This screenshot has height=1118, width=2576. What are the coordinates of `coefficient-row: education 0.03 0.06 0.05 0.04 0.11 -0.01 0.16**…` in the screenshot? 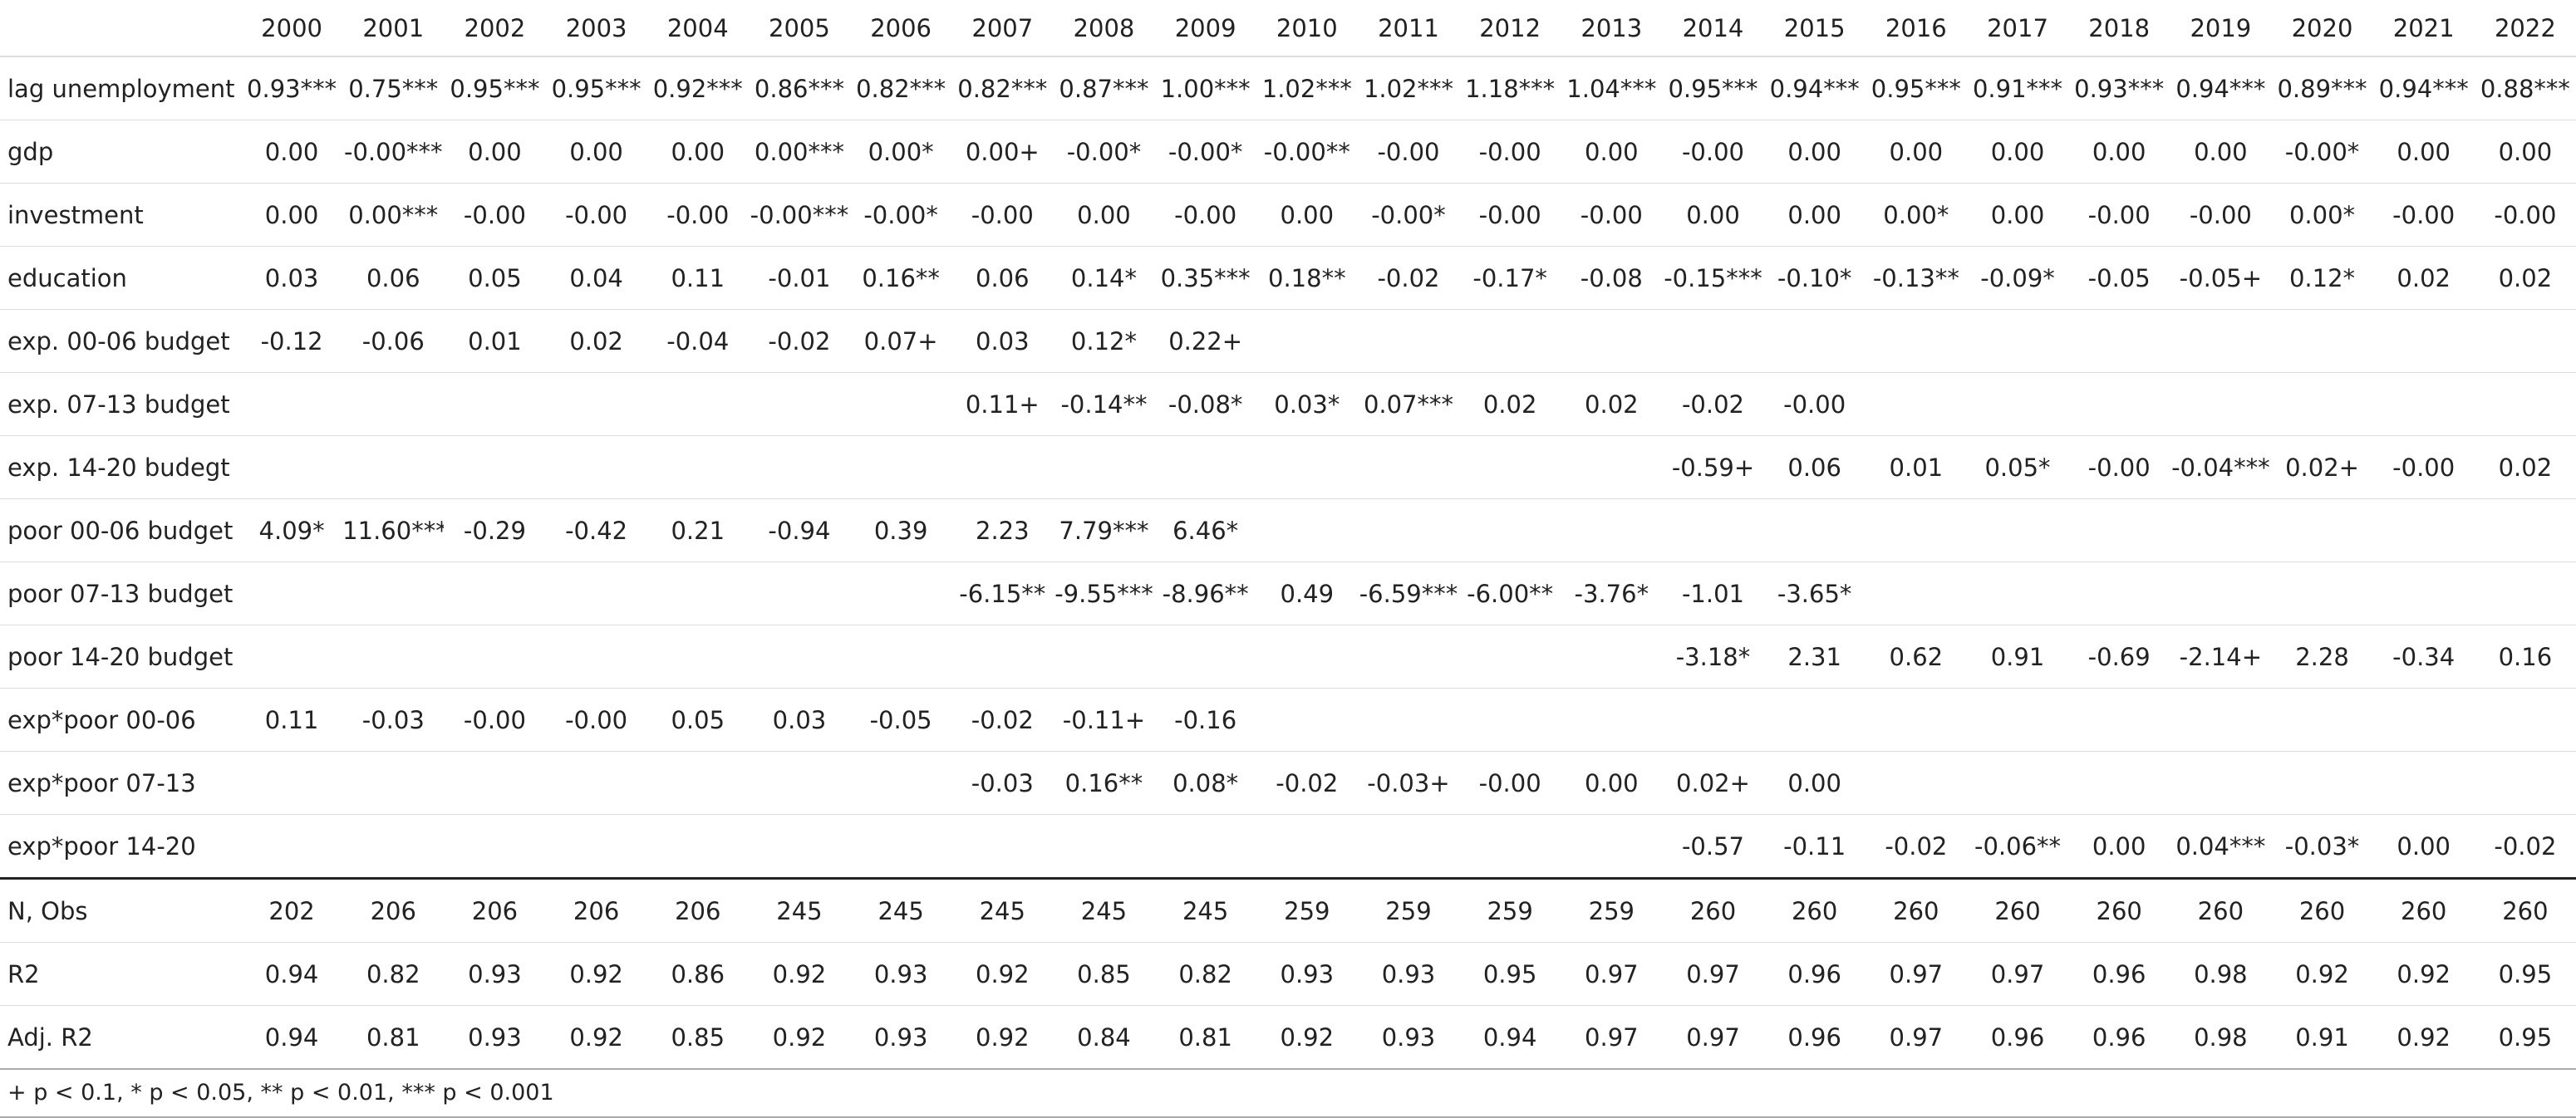 It's located at (1288, 278).